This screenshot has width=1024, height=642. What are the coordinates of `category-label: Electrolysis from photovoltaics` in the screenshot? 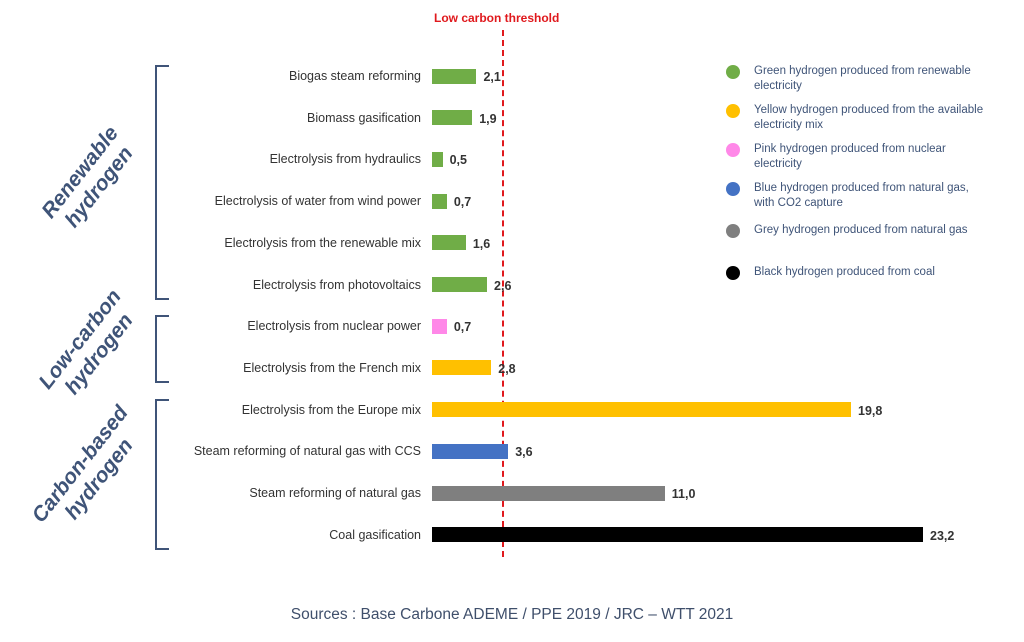 It's located at (336, 284).